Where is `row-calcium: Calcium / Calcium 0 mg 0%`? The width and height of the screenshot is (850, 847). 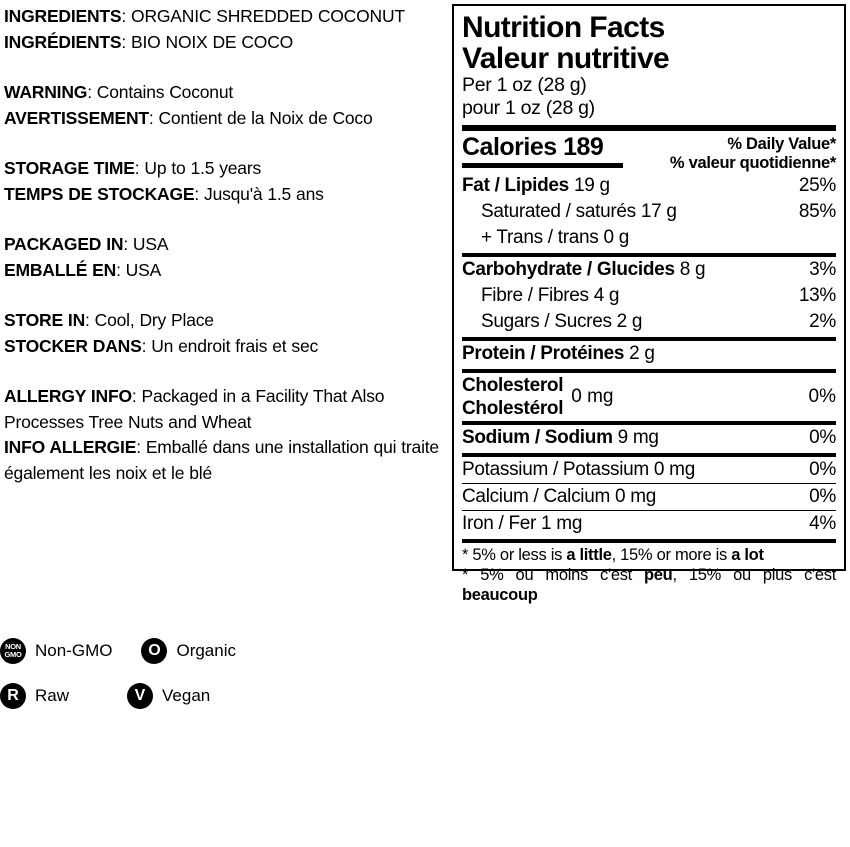
row-calcium: Calcium / Calcium 0 mg 0% is located at coordinates (649, 497).